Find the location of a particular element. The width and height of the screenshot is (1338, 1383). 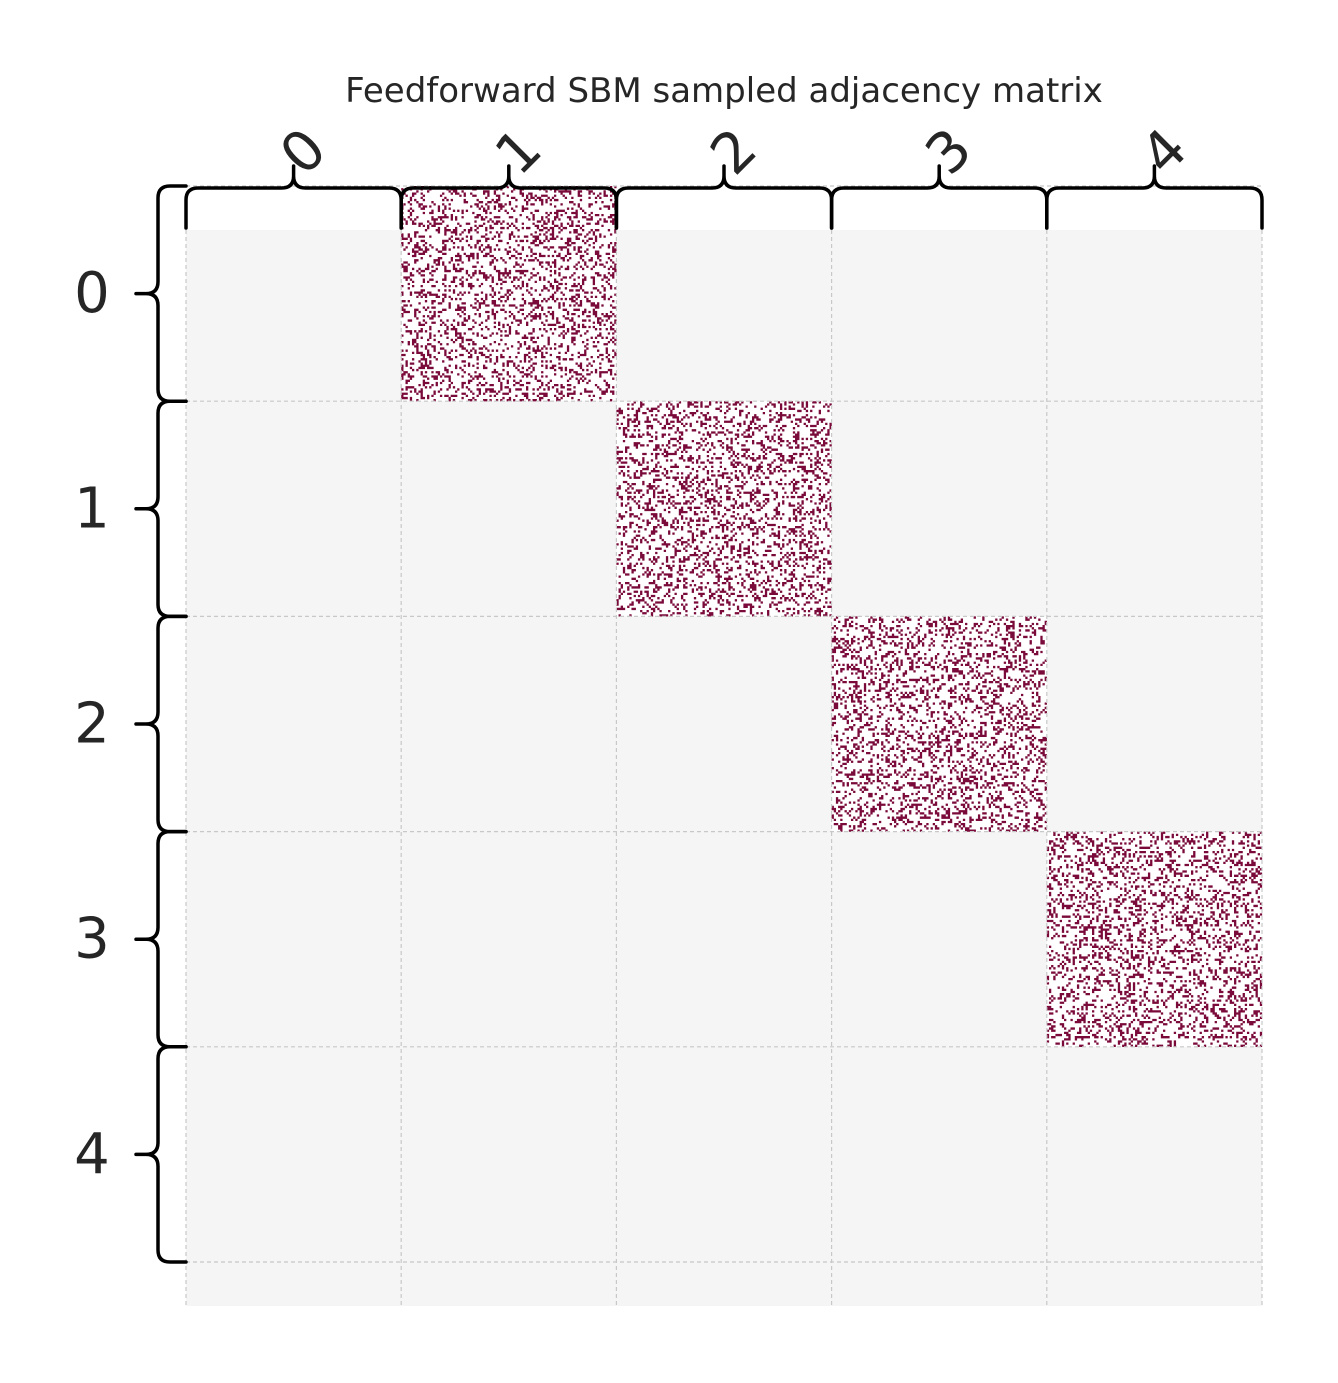

x-tick-label-4: 4 is located at coordinates (1164, 151).